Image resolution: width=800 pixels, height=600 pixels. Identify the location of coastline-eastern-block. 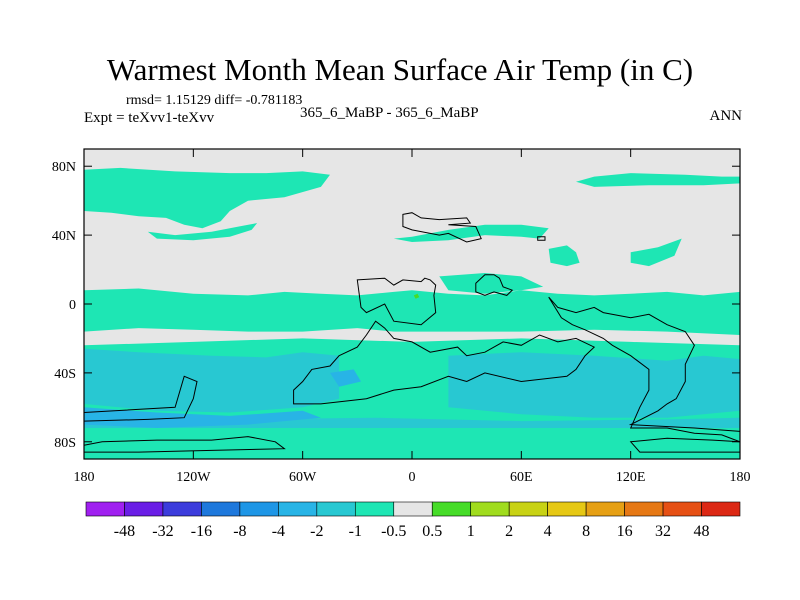
(644, 369).